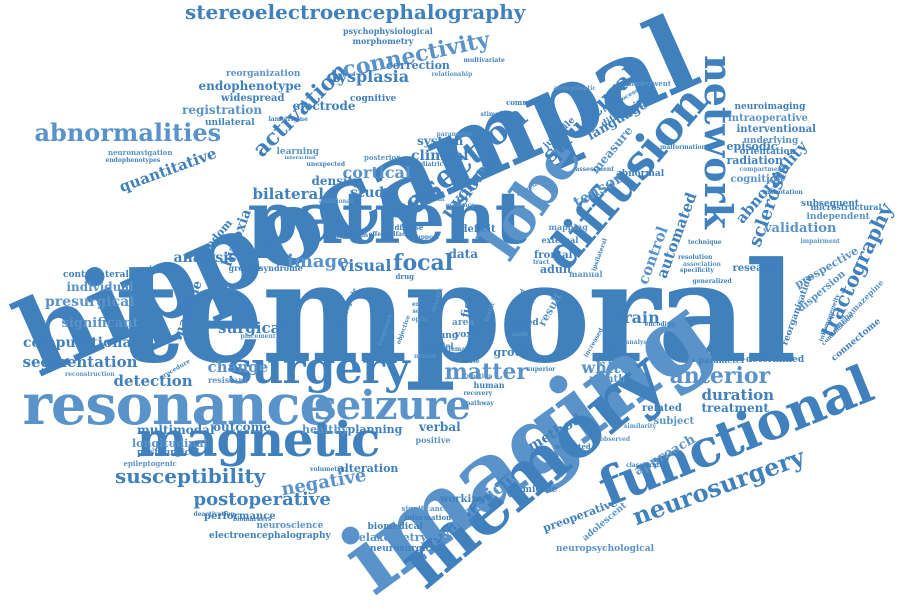  What do you see at coordinates (230, 122) in the screenshot?
I see `word-unilateral: unilateral` at bounding box center [230, 122].